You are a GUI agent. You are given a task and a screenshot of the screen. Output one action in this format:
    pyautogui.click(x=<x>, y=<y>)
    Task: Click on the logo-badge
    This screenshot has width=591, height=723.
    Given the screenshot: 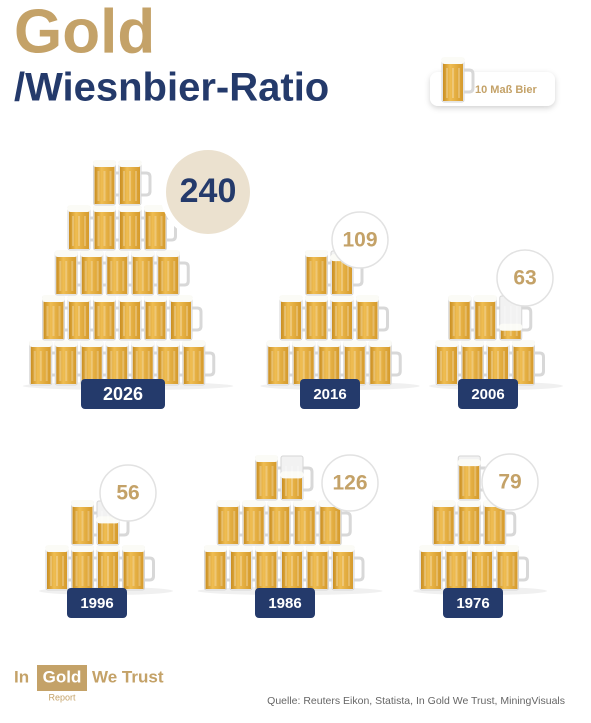 What is the action you would take?
    pyautogui.click(x=62, y=678)
    